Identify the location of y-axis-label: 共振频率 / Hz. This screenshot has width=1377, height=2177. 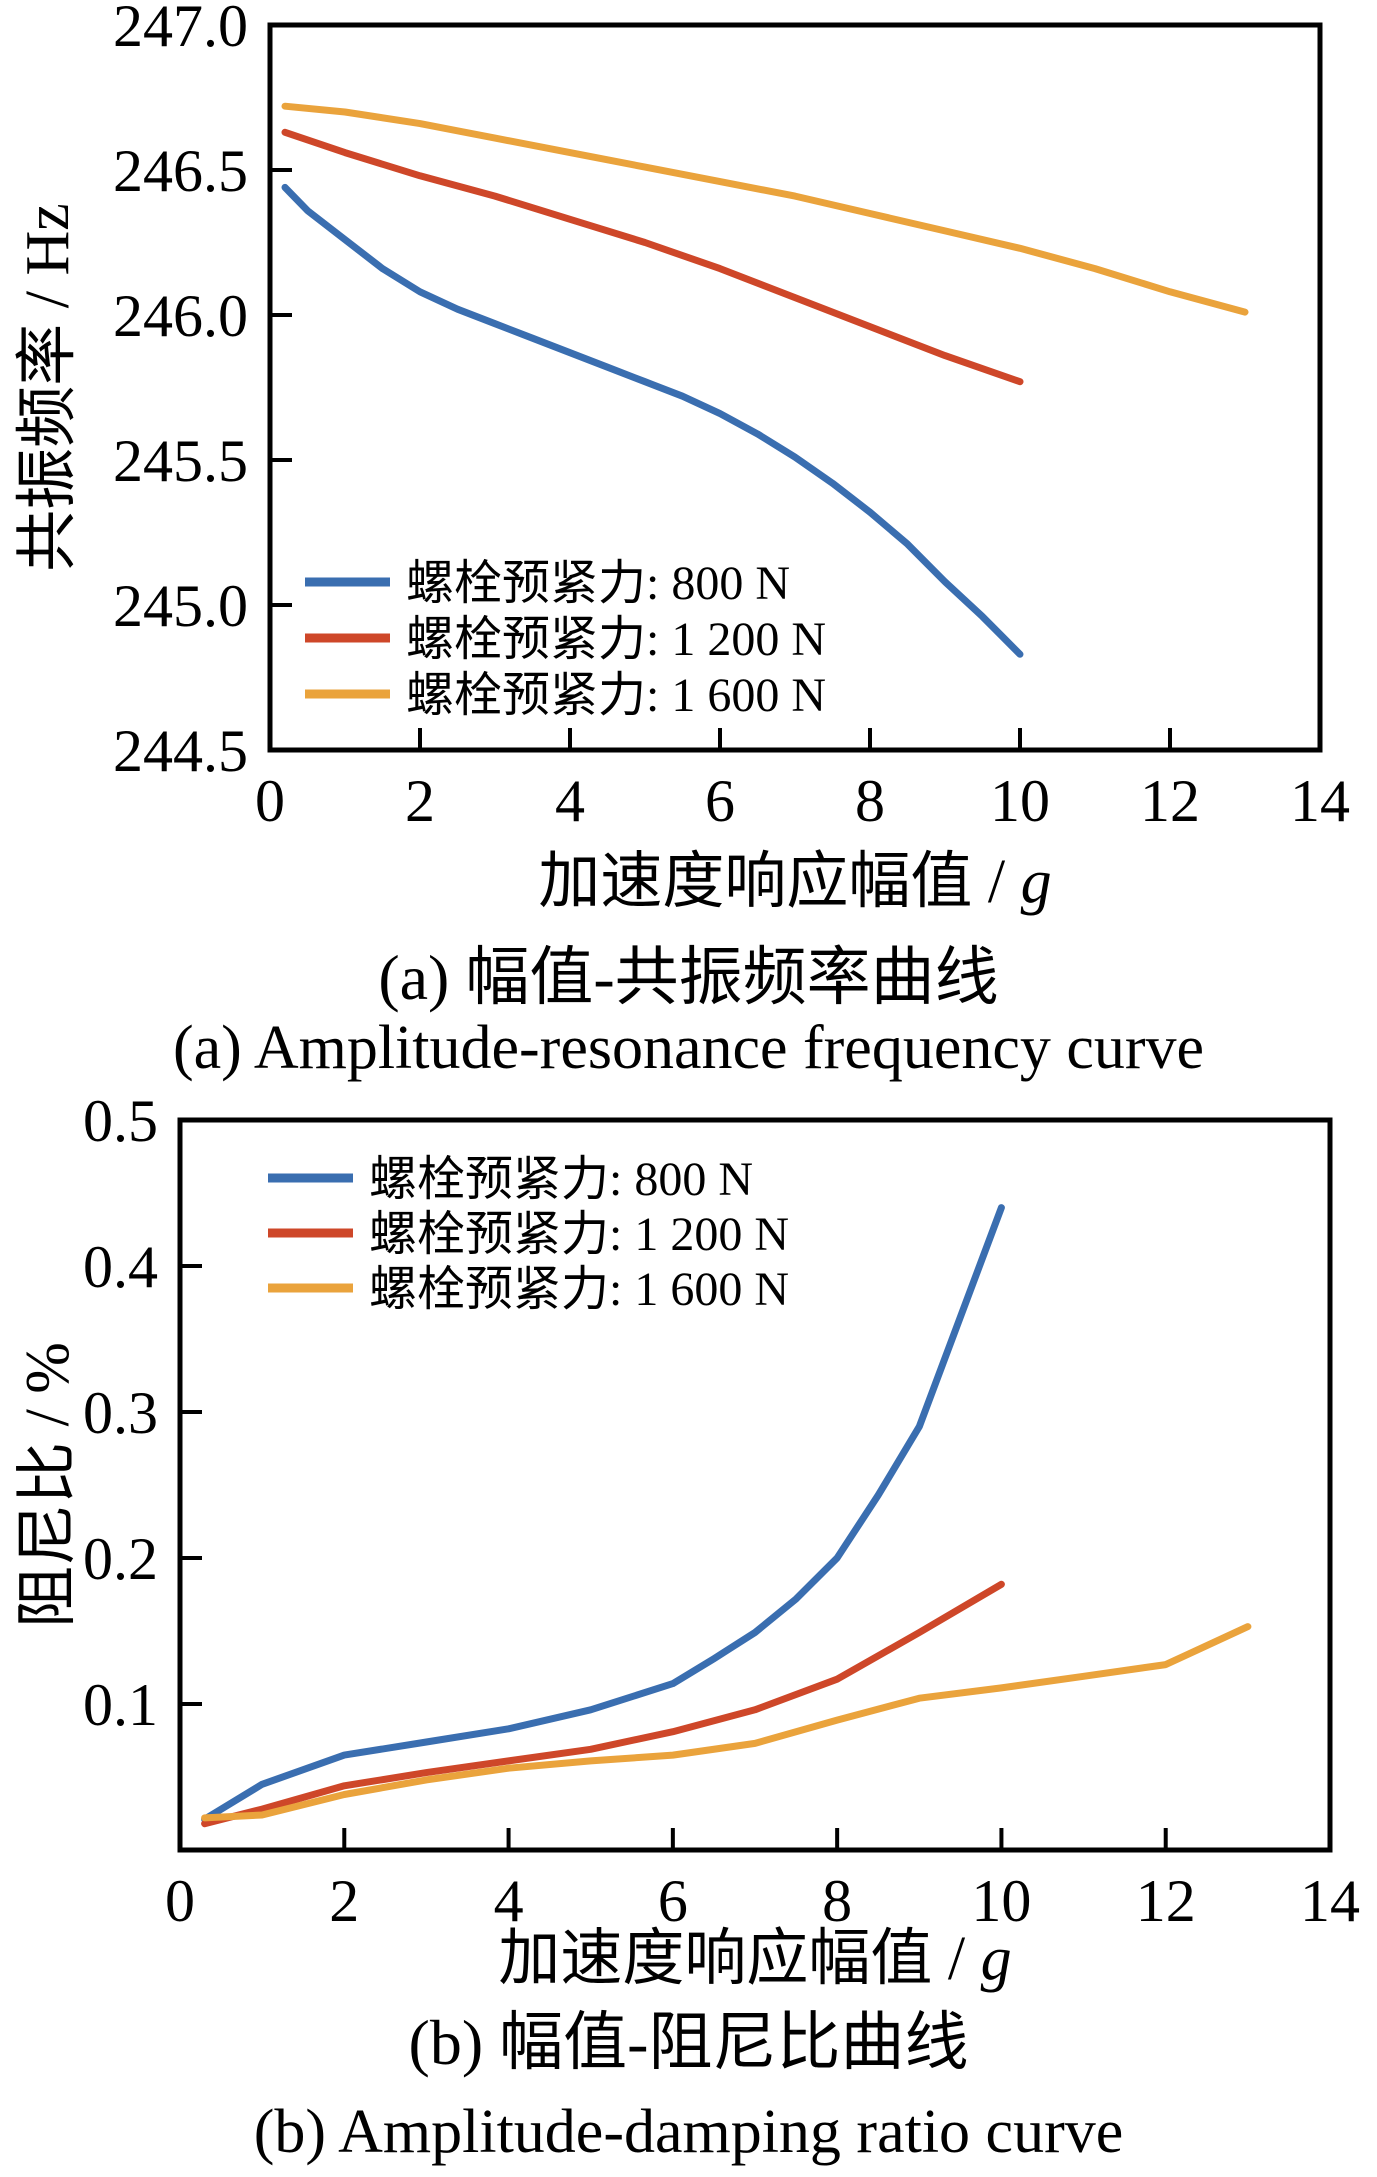
(48, 387).